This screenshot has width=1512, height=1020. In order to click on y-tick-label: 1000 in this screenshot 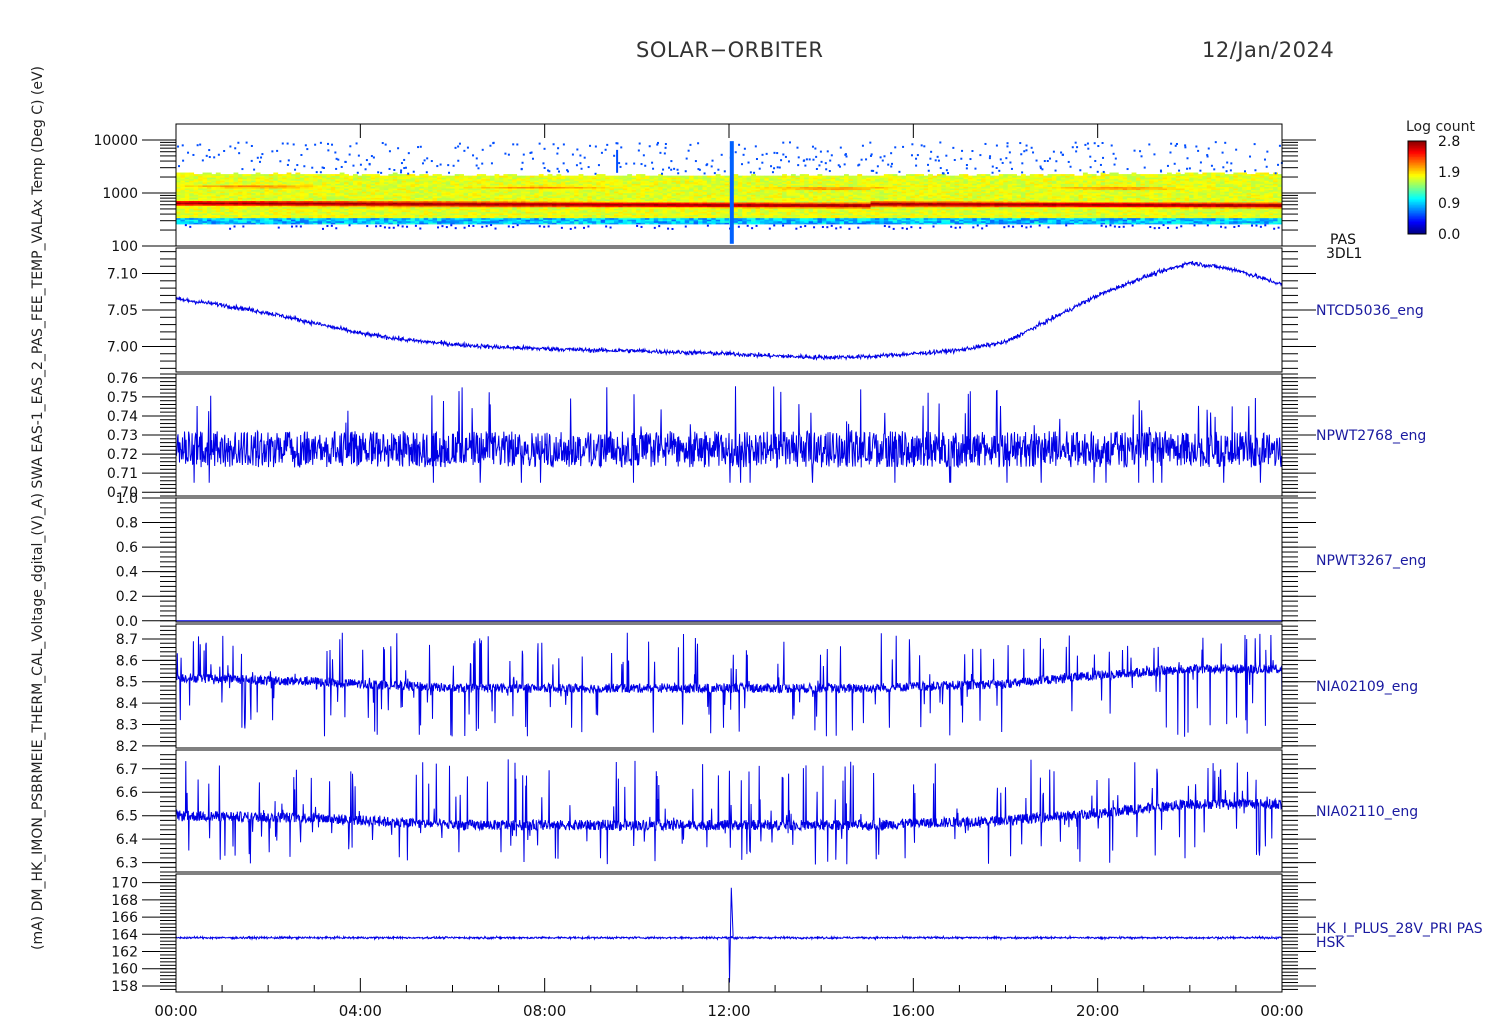, I will do `click(120, 194)`.